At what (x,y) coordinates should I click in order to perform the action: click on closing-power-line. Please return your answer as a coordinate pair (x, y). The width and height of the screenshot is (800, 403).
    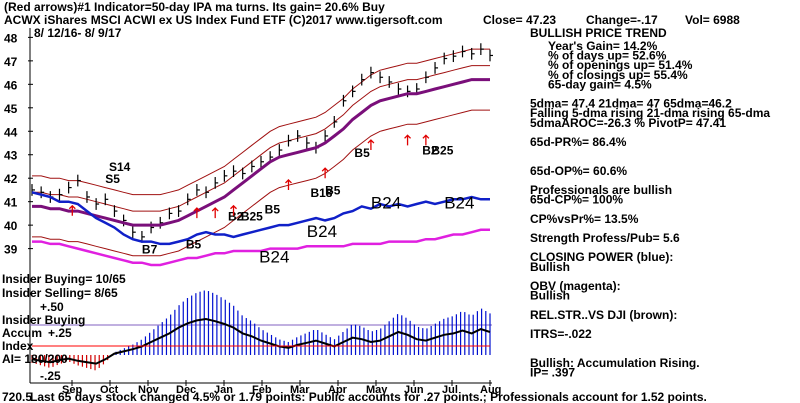
    Looking at the image, I should click on (260, 218).